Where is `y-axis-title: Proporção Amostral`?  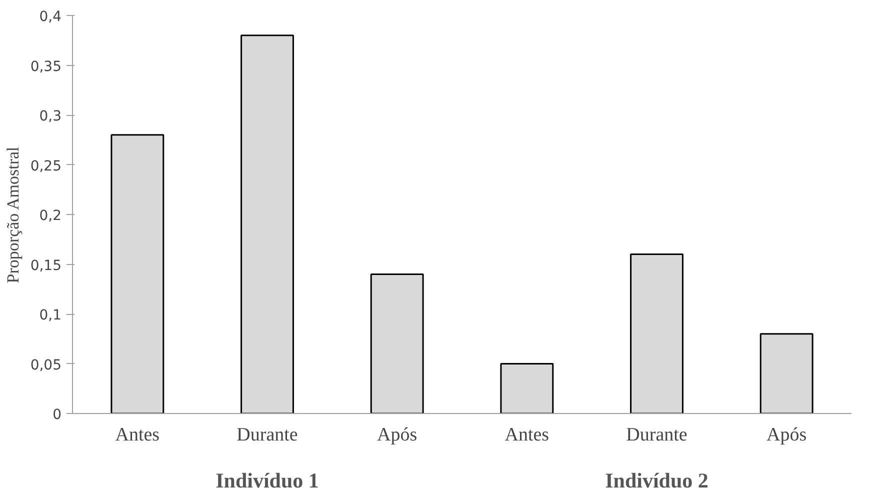 y-axis-title: Proporção Amostral is located at coordinates (12, 215).